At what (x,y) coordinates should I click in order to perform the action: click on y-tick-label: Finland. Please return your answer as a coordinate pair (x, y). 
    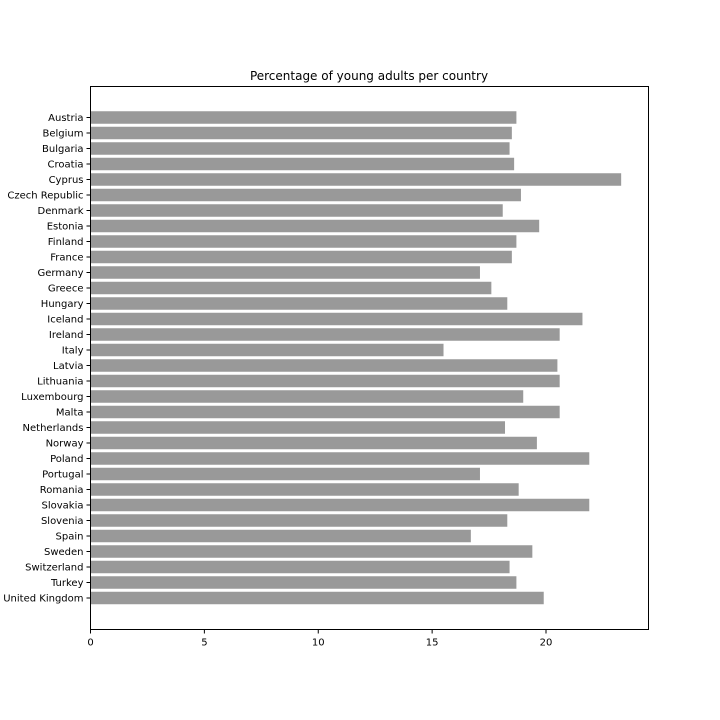
    Looking at the image, I should click on (66, 242).